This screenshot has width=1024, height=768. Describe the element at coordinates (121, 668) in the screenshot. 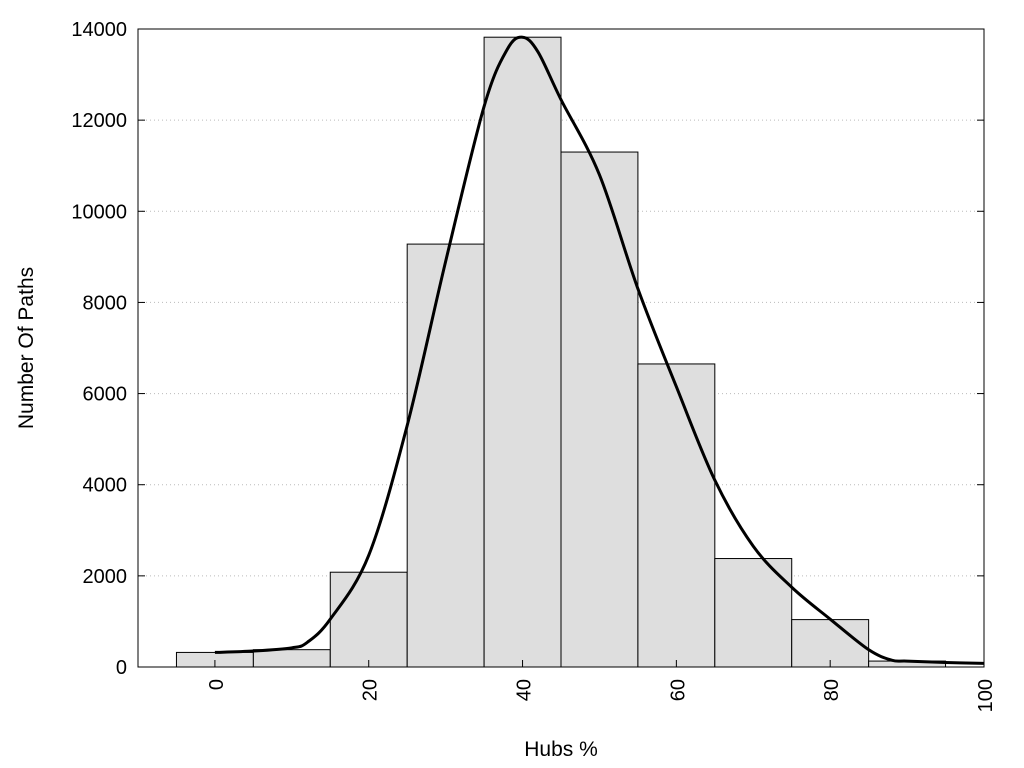

I see `y-tick-label: 0` at that location.